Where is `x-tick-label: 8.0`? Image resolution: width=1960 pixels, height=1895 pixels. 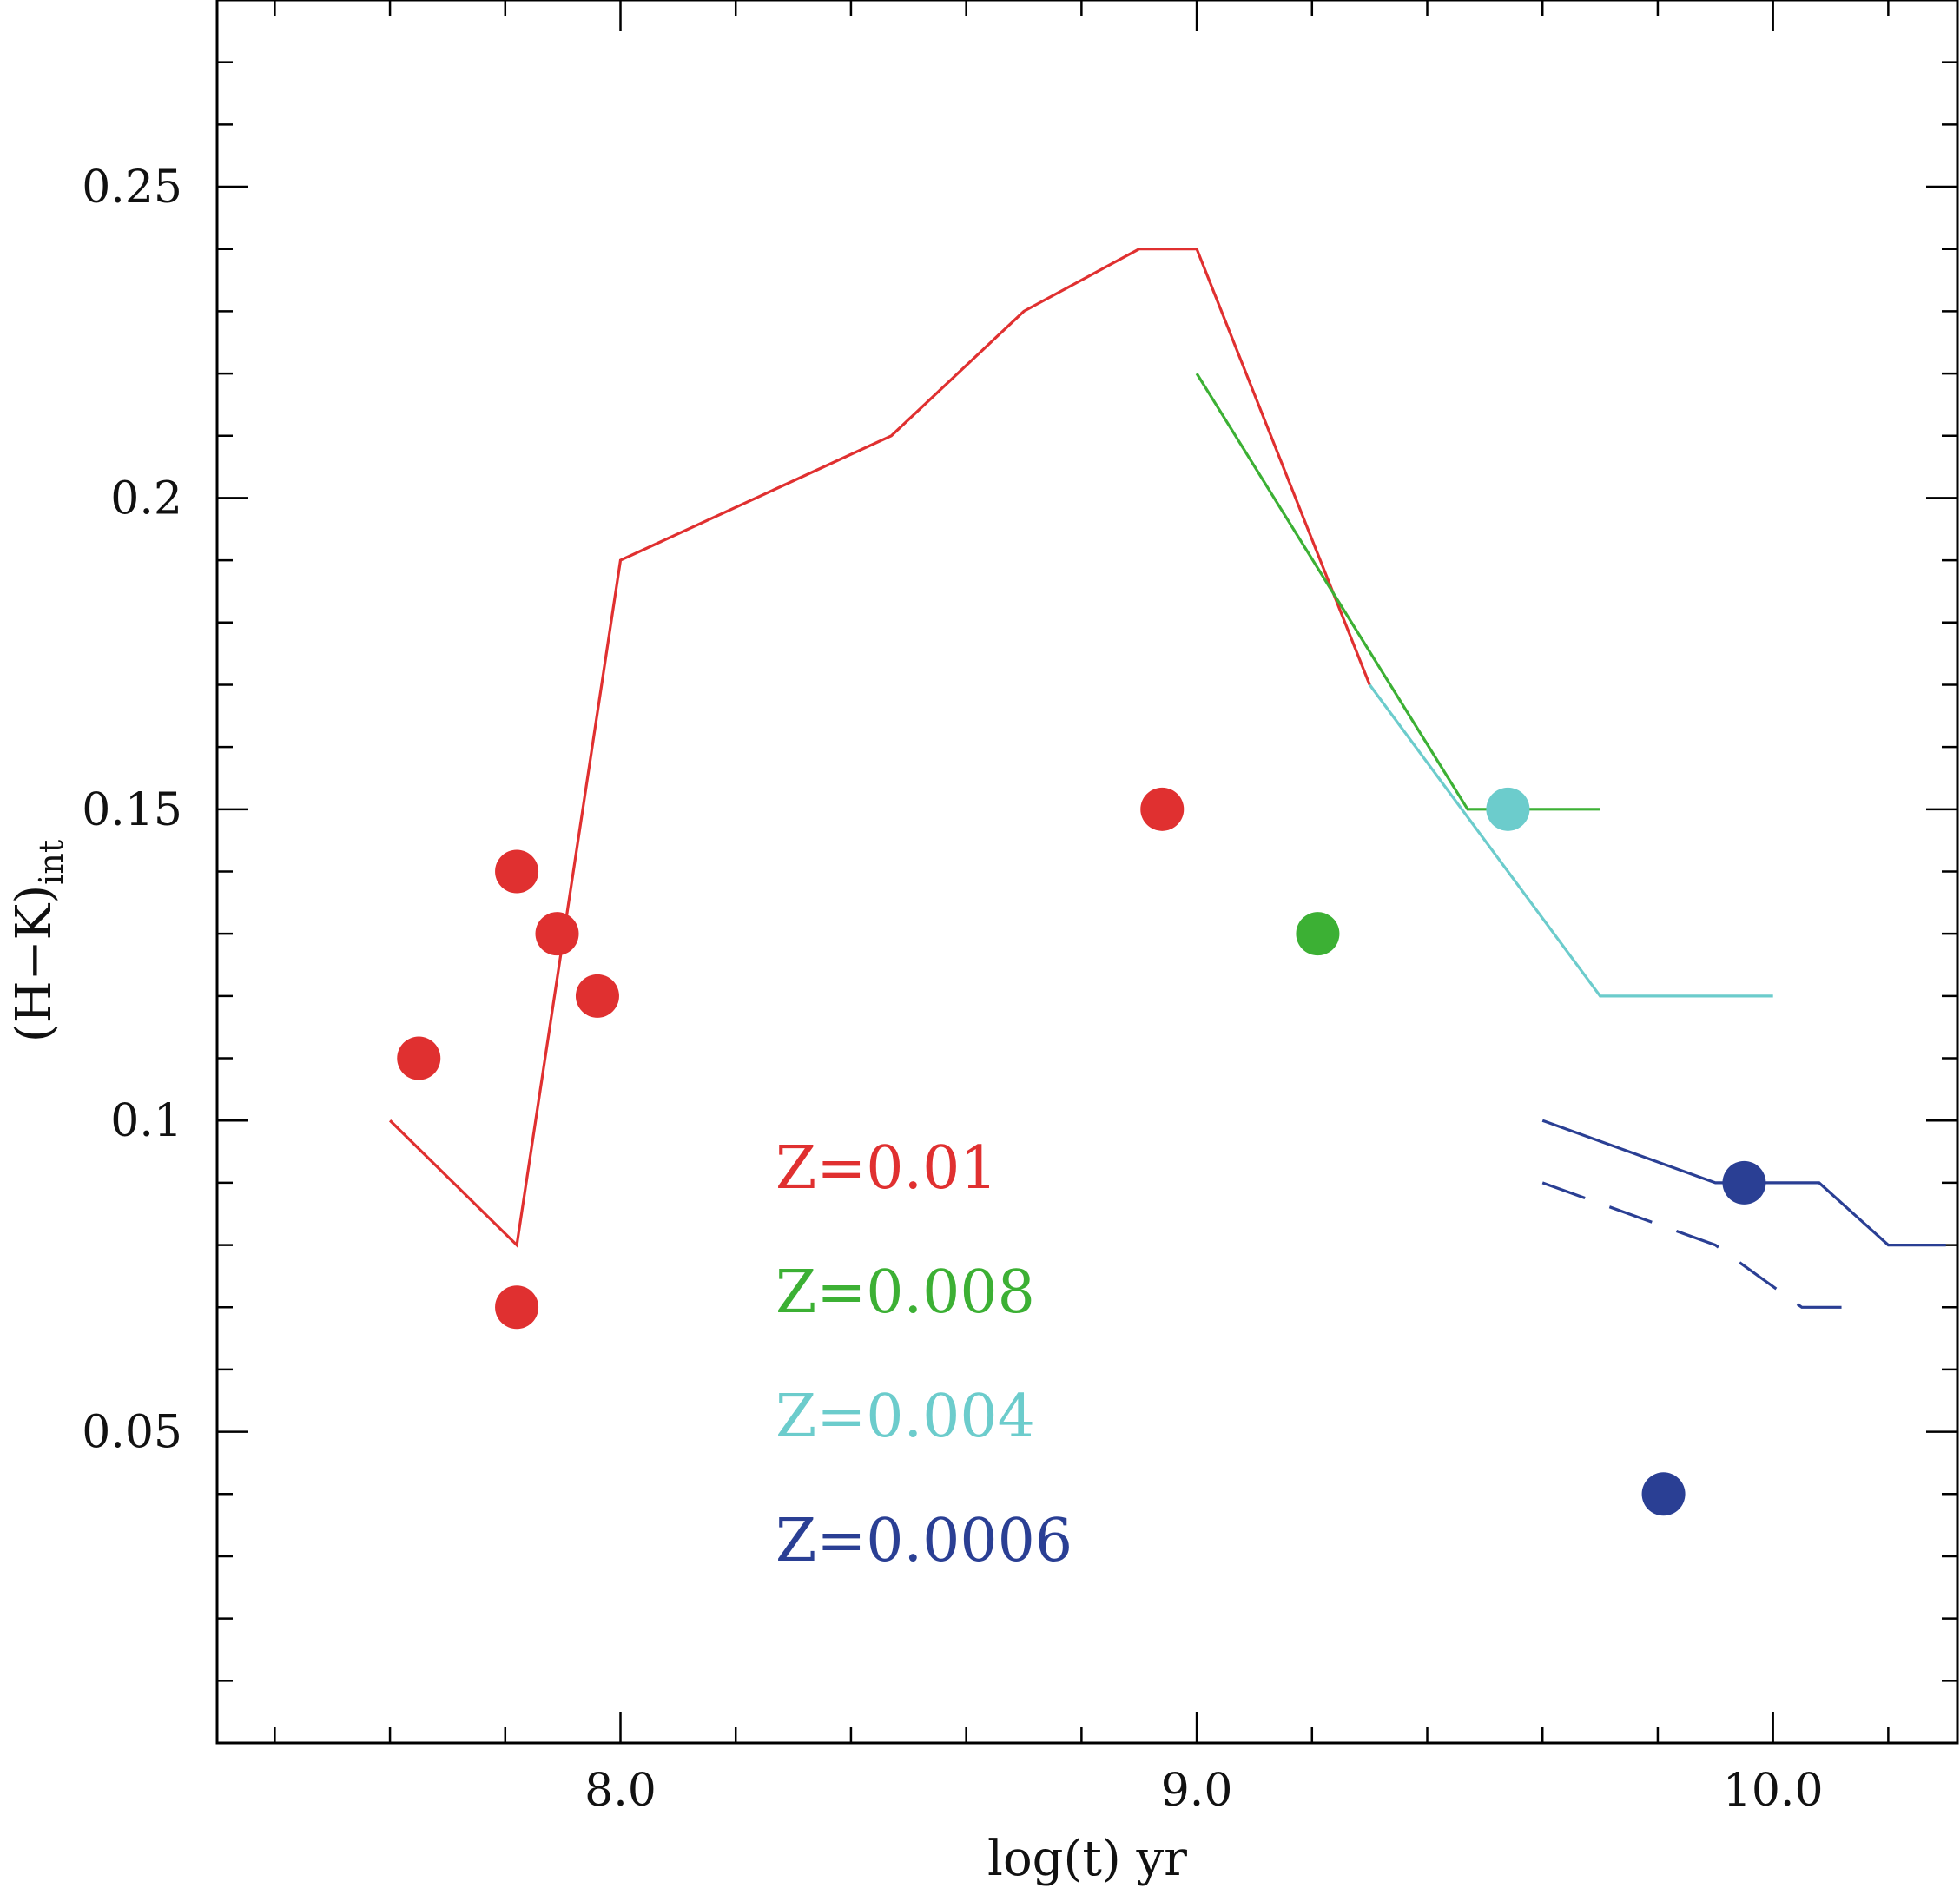
x-tick-label: 8.0 is located at coordinates (621, 1791).